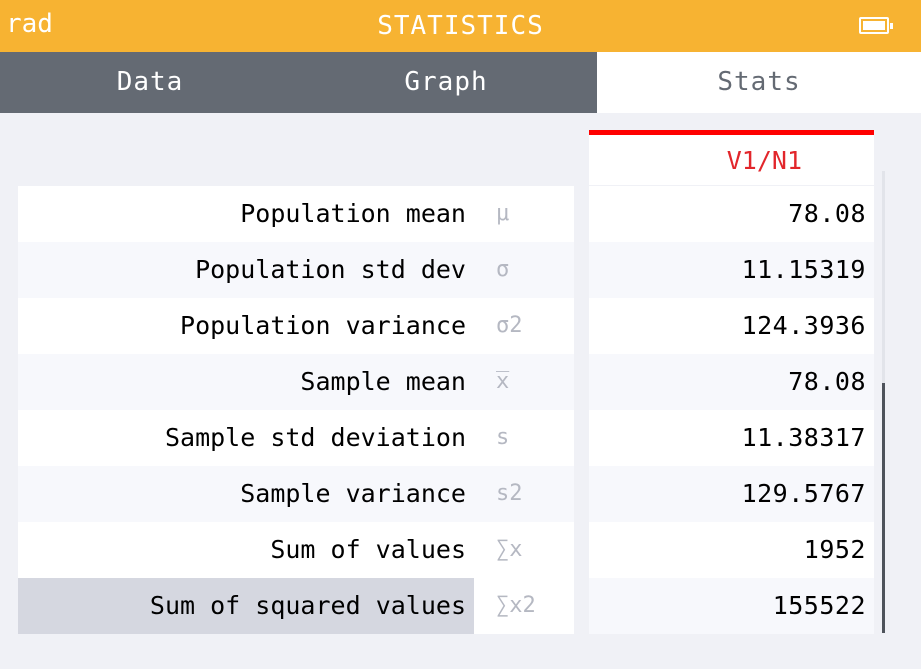 The width and height of the screenshot is (921, 669). I want to click on stat-label: Sample mean, so click(383, 381).